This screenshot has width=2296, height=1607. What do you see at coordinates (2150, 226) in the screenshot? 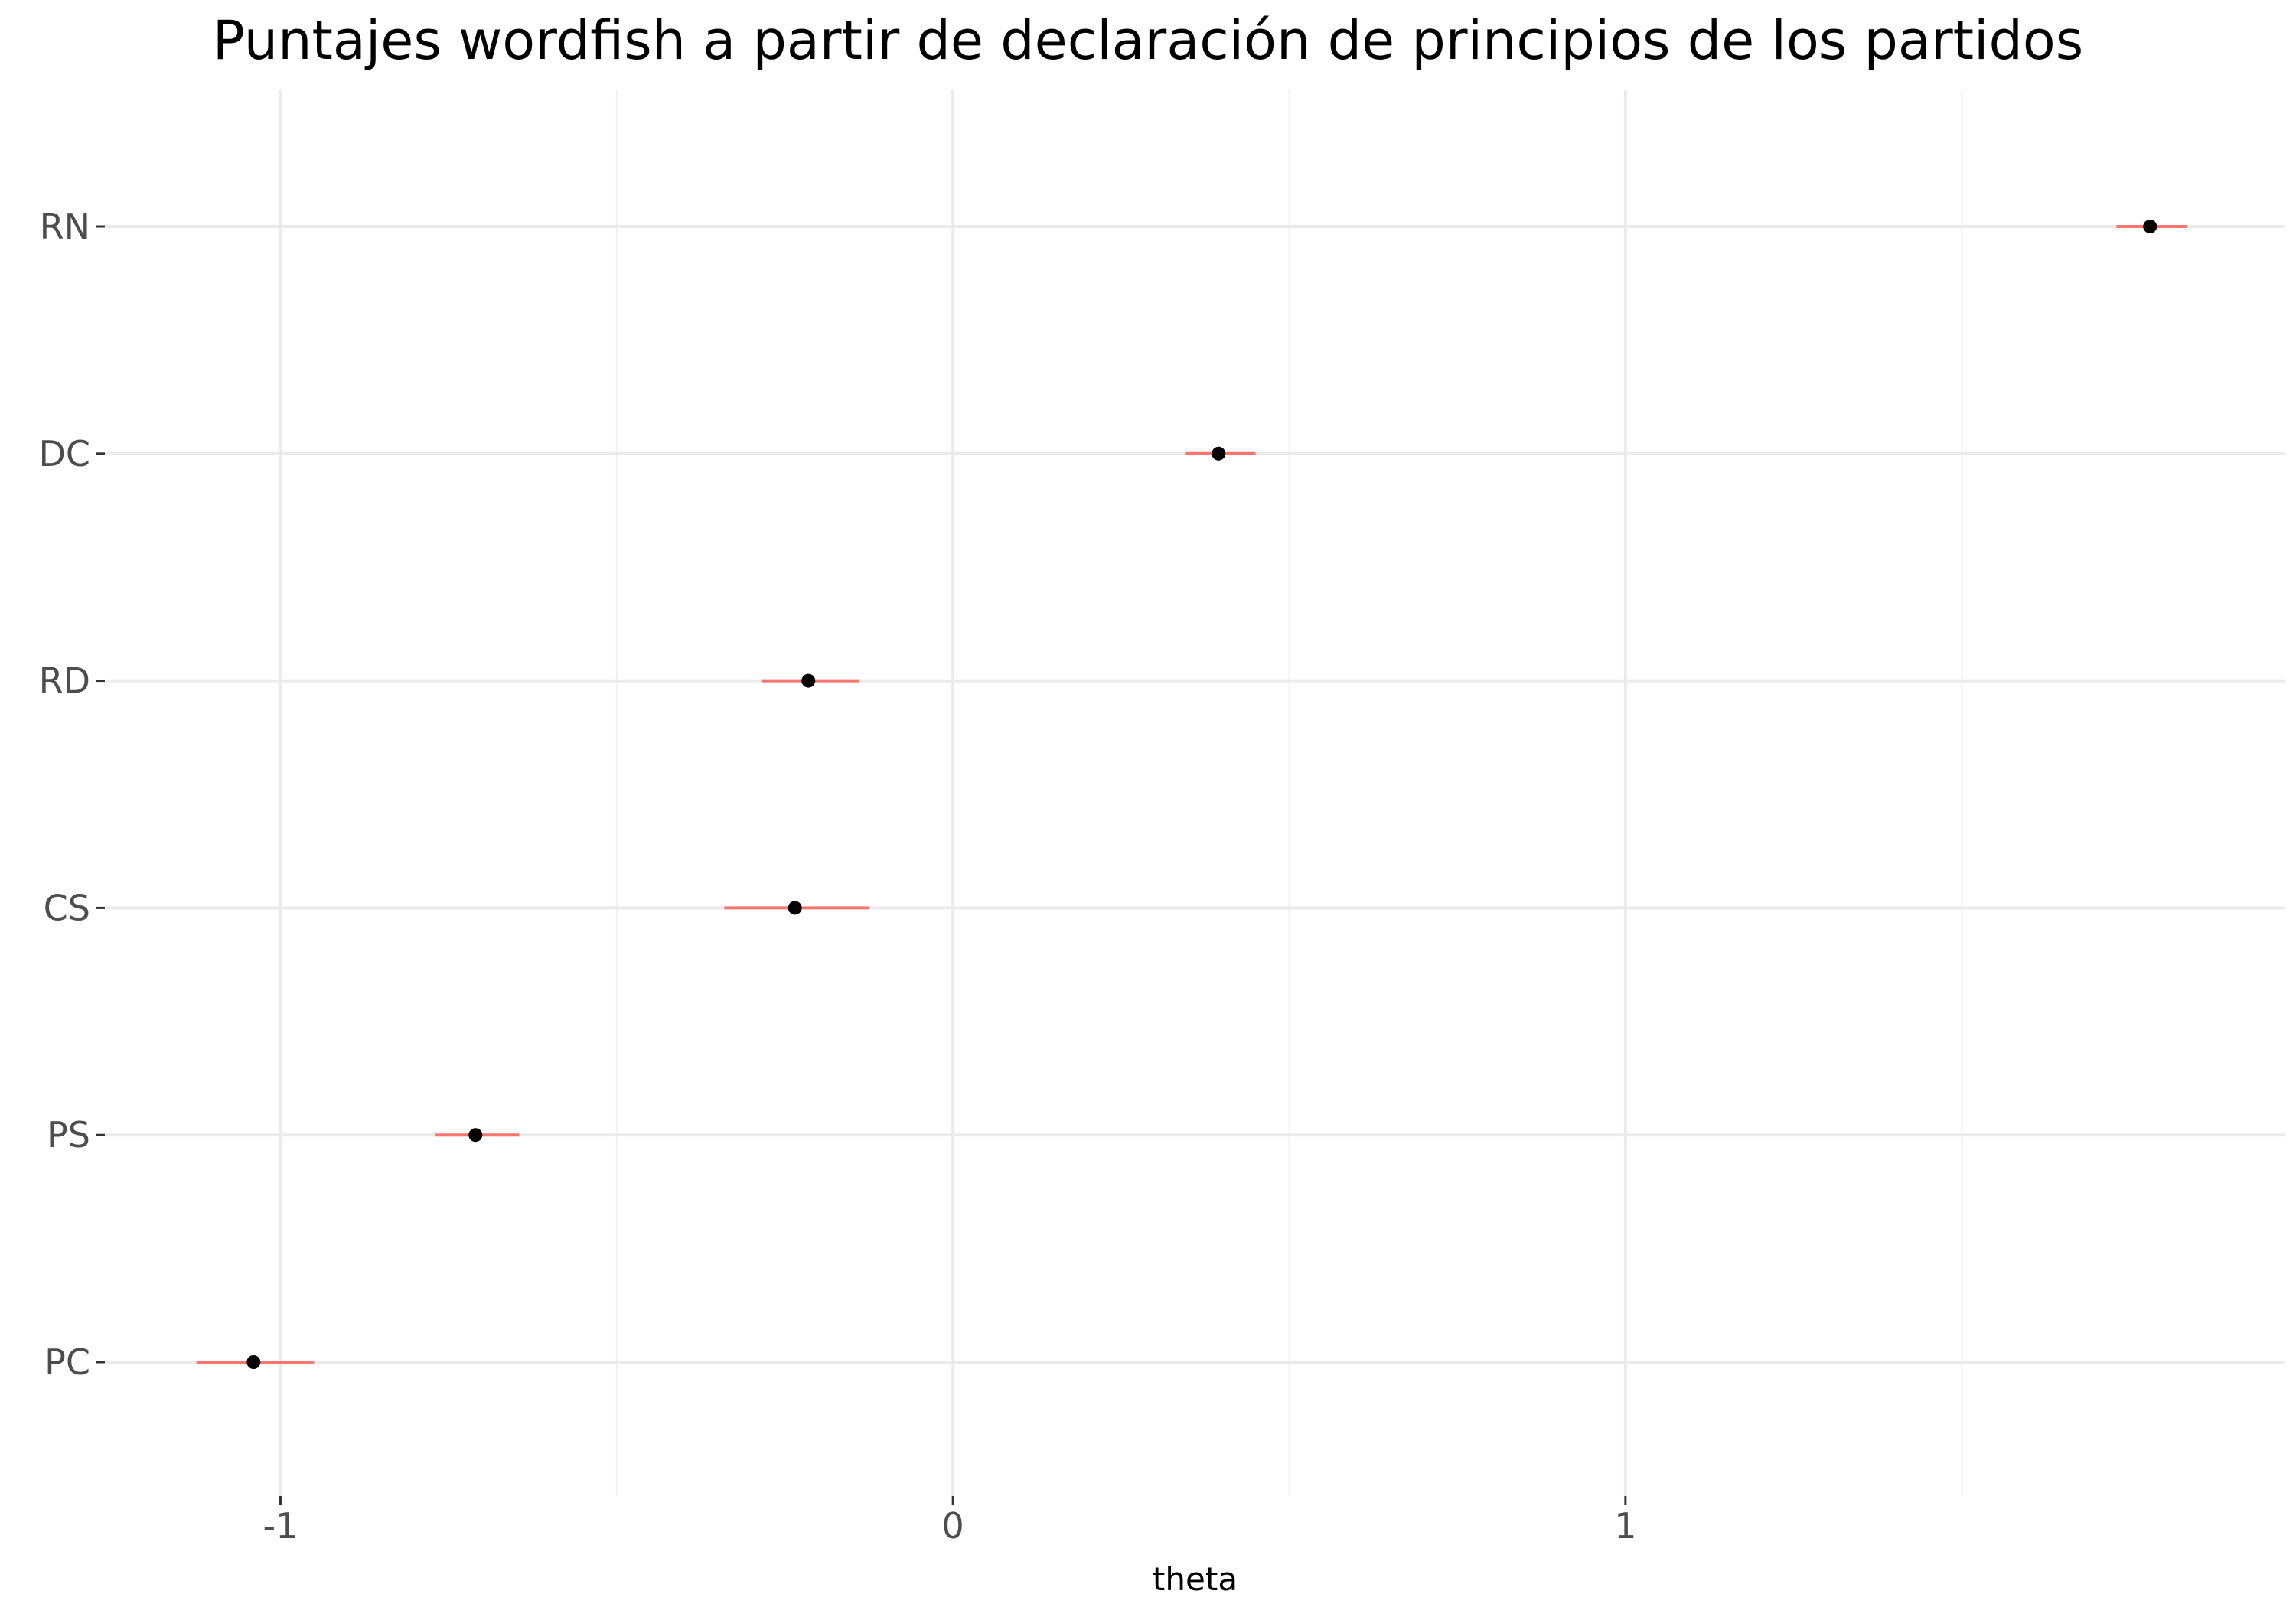
I see `point-rn` at bounding box center [2150, 226].